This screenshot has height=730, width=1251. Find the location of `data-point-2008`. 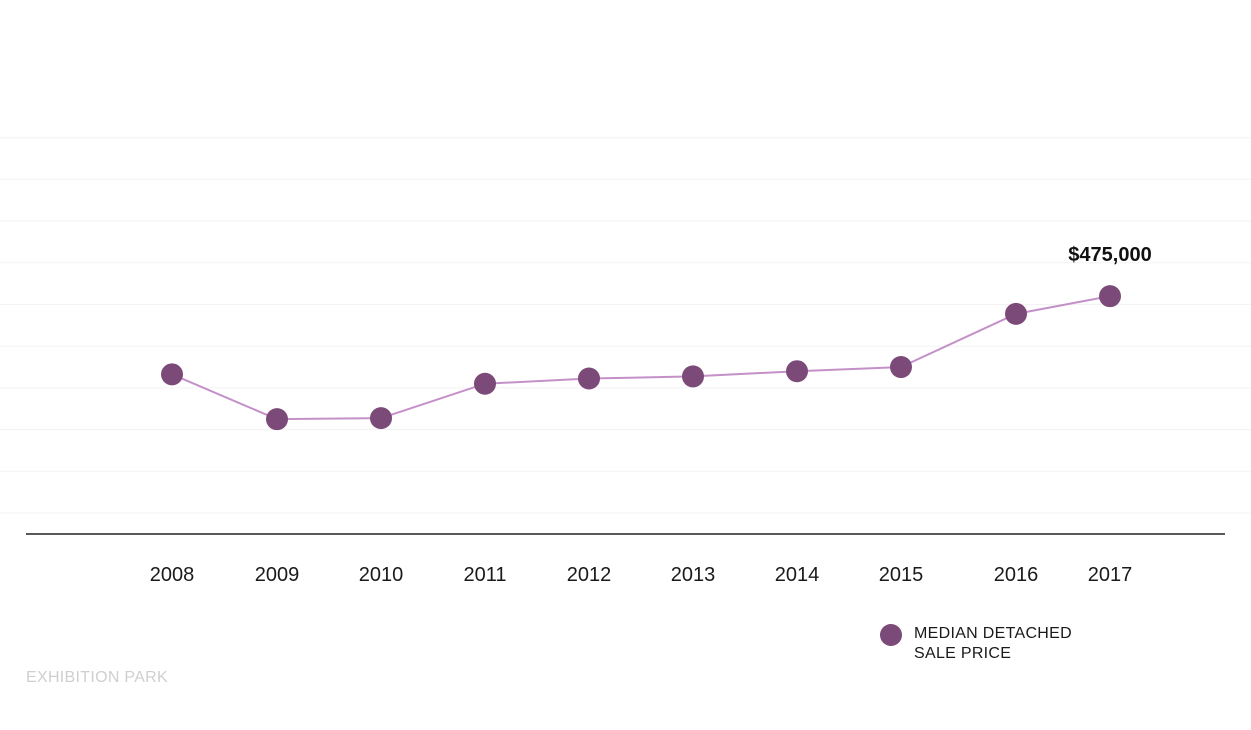

data-point-2008 is located at coordinates (172, 374).